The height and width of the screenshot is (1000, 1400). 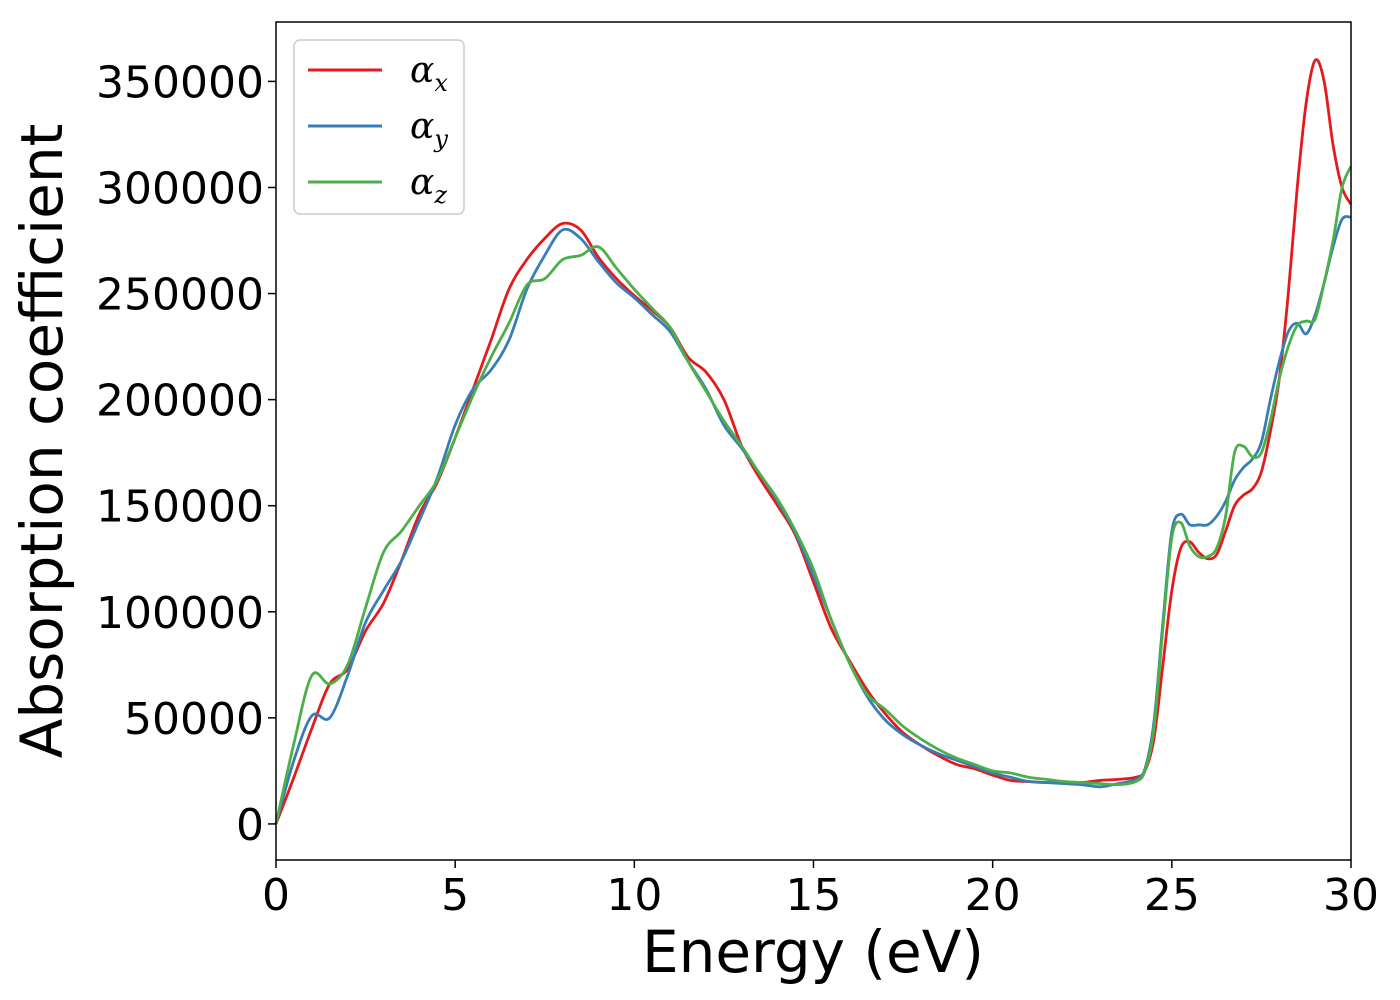 I want to click on y-tick-label: 300000, so click(x=180, y=188).